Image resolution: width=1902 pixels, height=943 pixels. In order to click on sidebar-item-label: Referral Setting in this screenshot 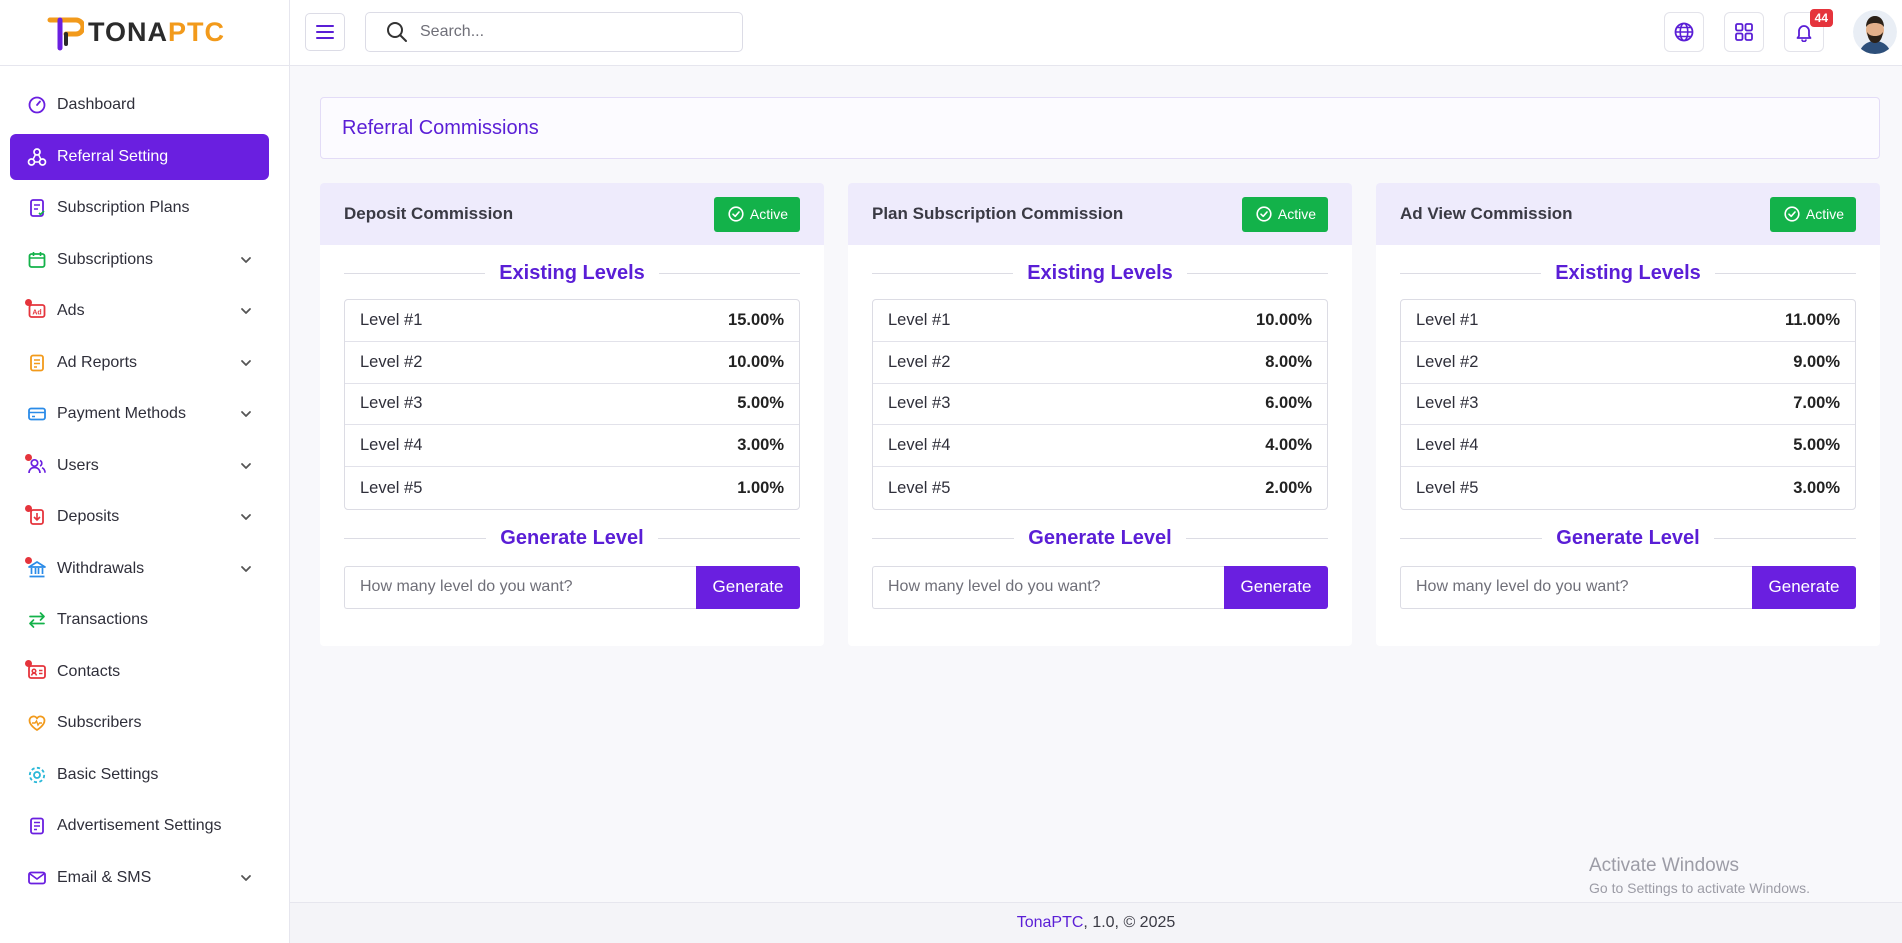, I will do `click(113, 156)`.